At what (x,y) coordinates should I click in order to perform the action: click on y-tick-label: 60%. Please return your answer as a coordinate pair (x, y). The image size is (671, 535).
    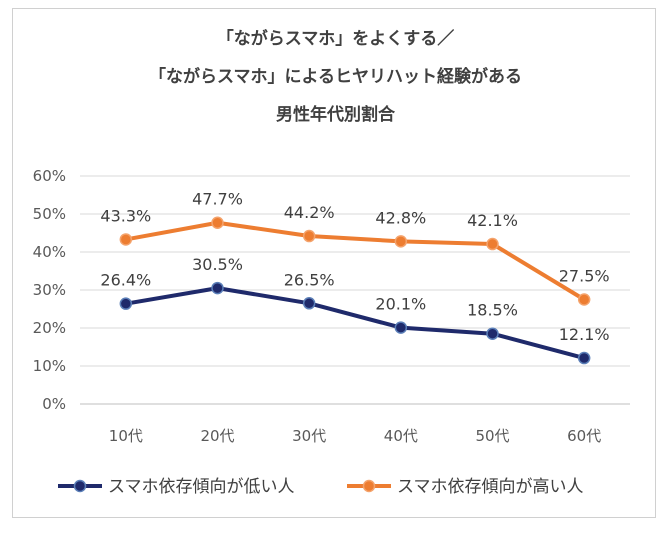
    Looking at the image, I should click on (49, 176).